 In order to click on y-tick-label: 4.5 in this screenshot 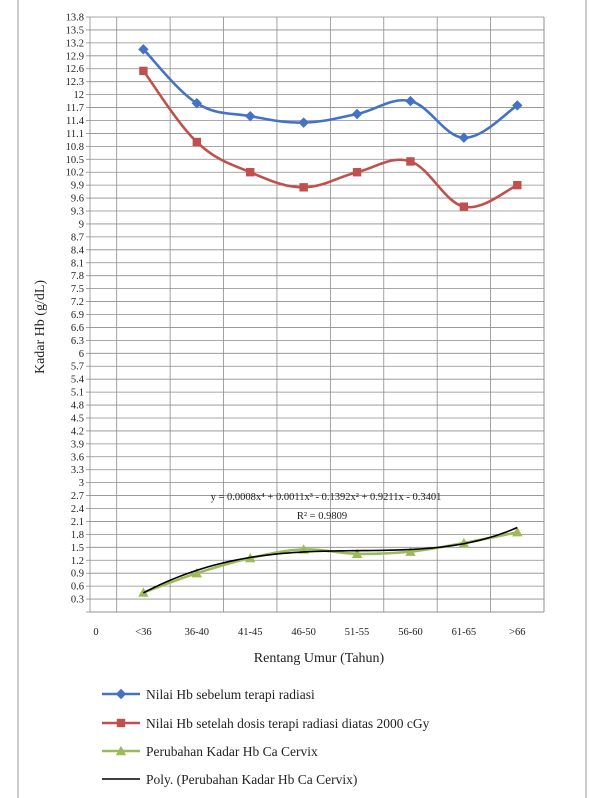, I will do `click(77, 418)`.